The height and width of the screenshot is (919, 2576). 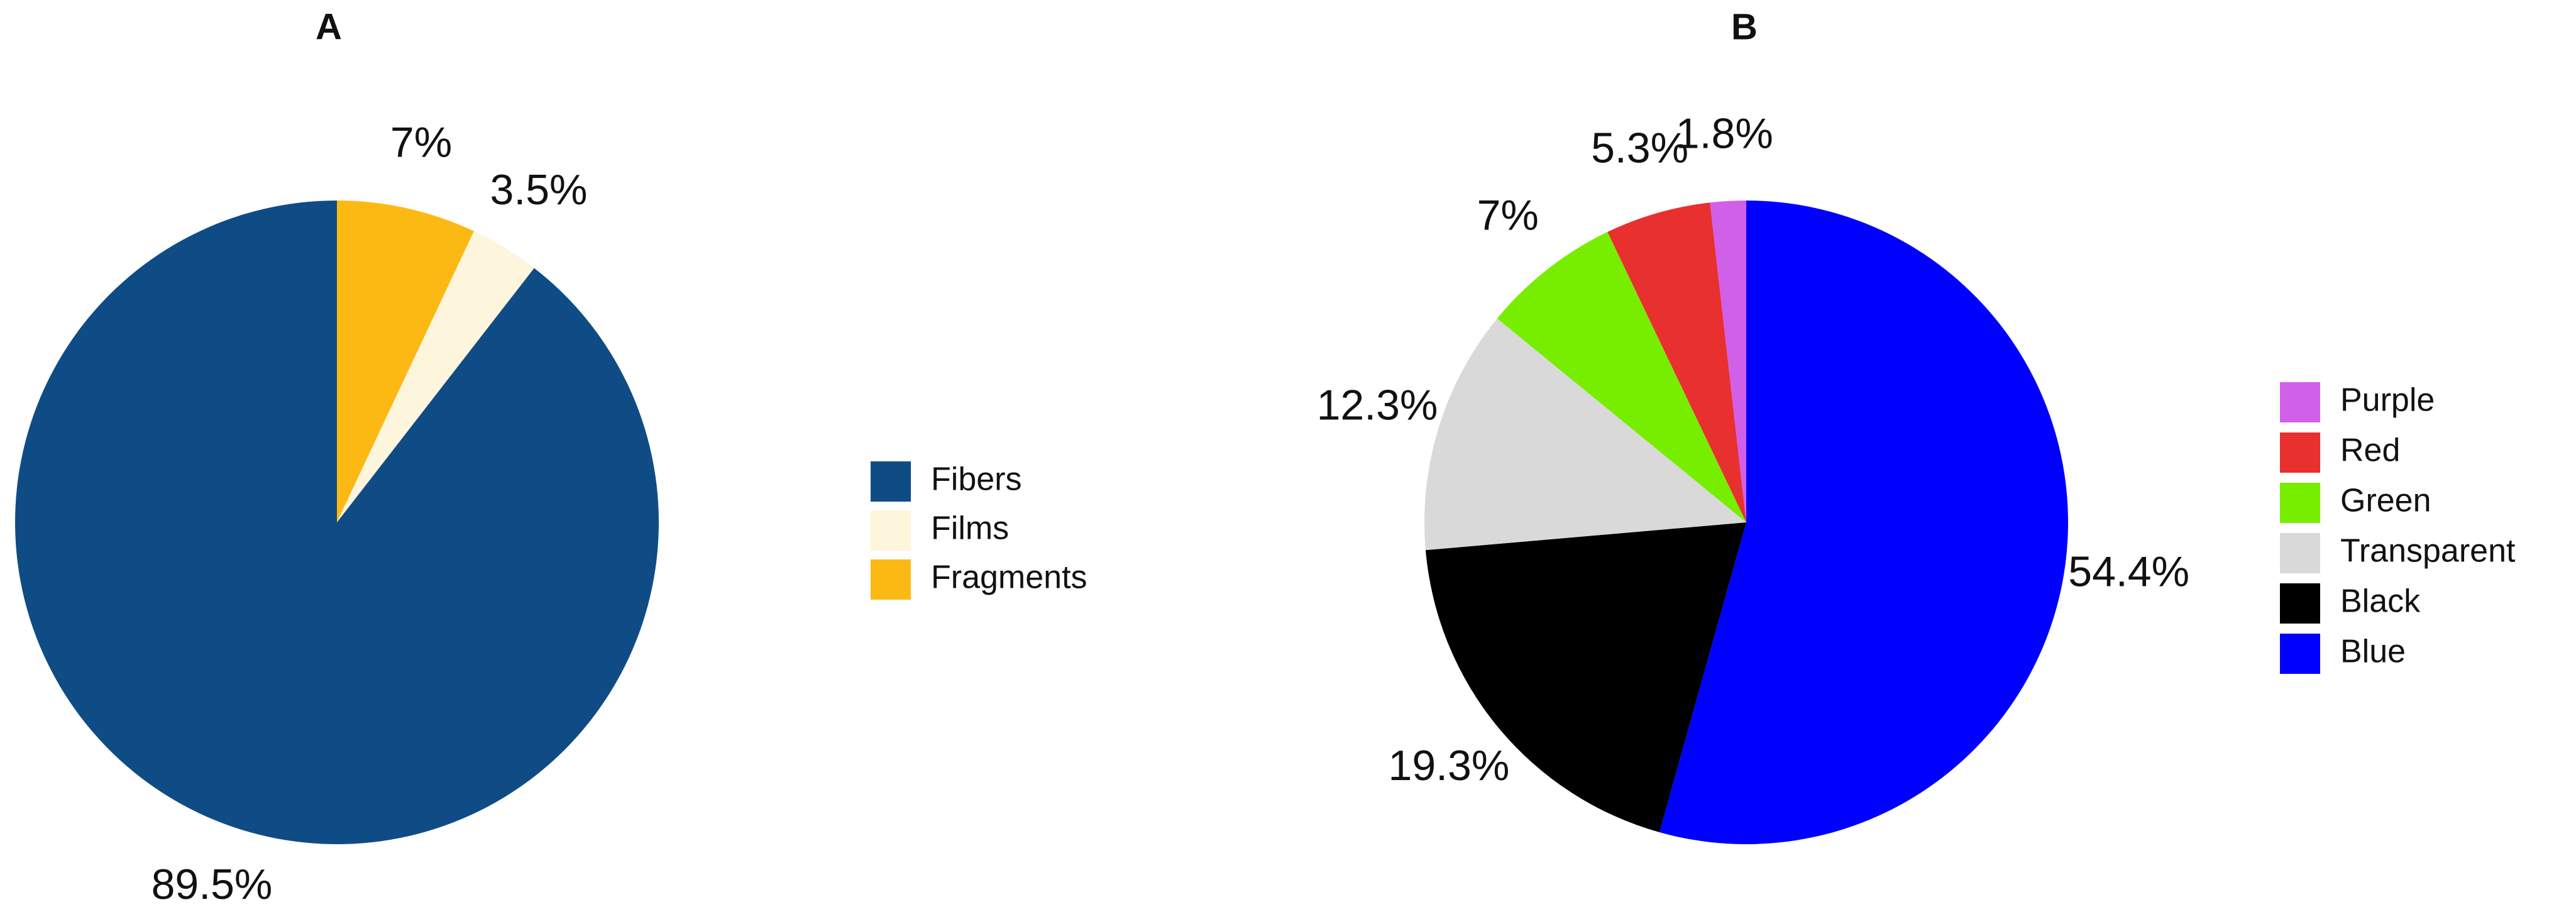 I want to click on slice-label: 19.3%, so click(x=1450, y=766).